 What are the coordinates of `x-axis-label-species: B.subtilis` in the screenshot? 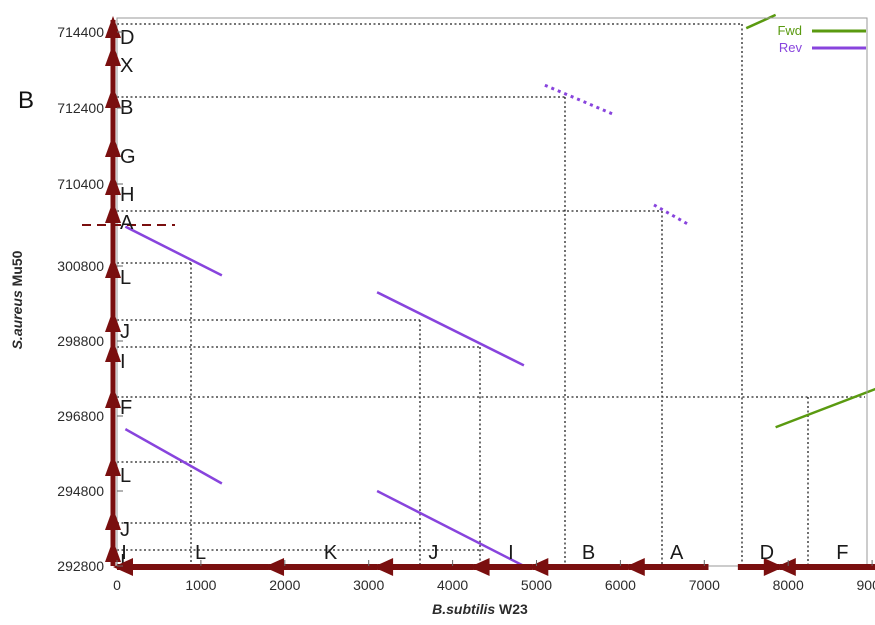 It's located at (463, 609).